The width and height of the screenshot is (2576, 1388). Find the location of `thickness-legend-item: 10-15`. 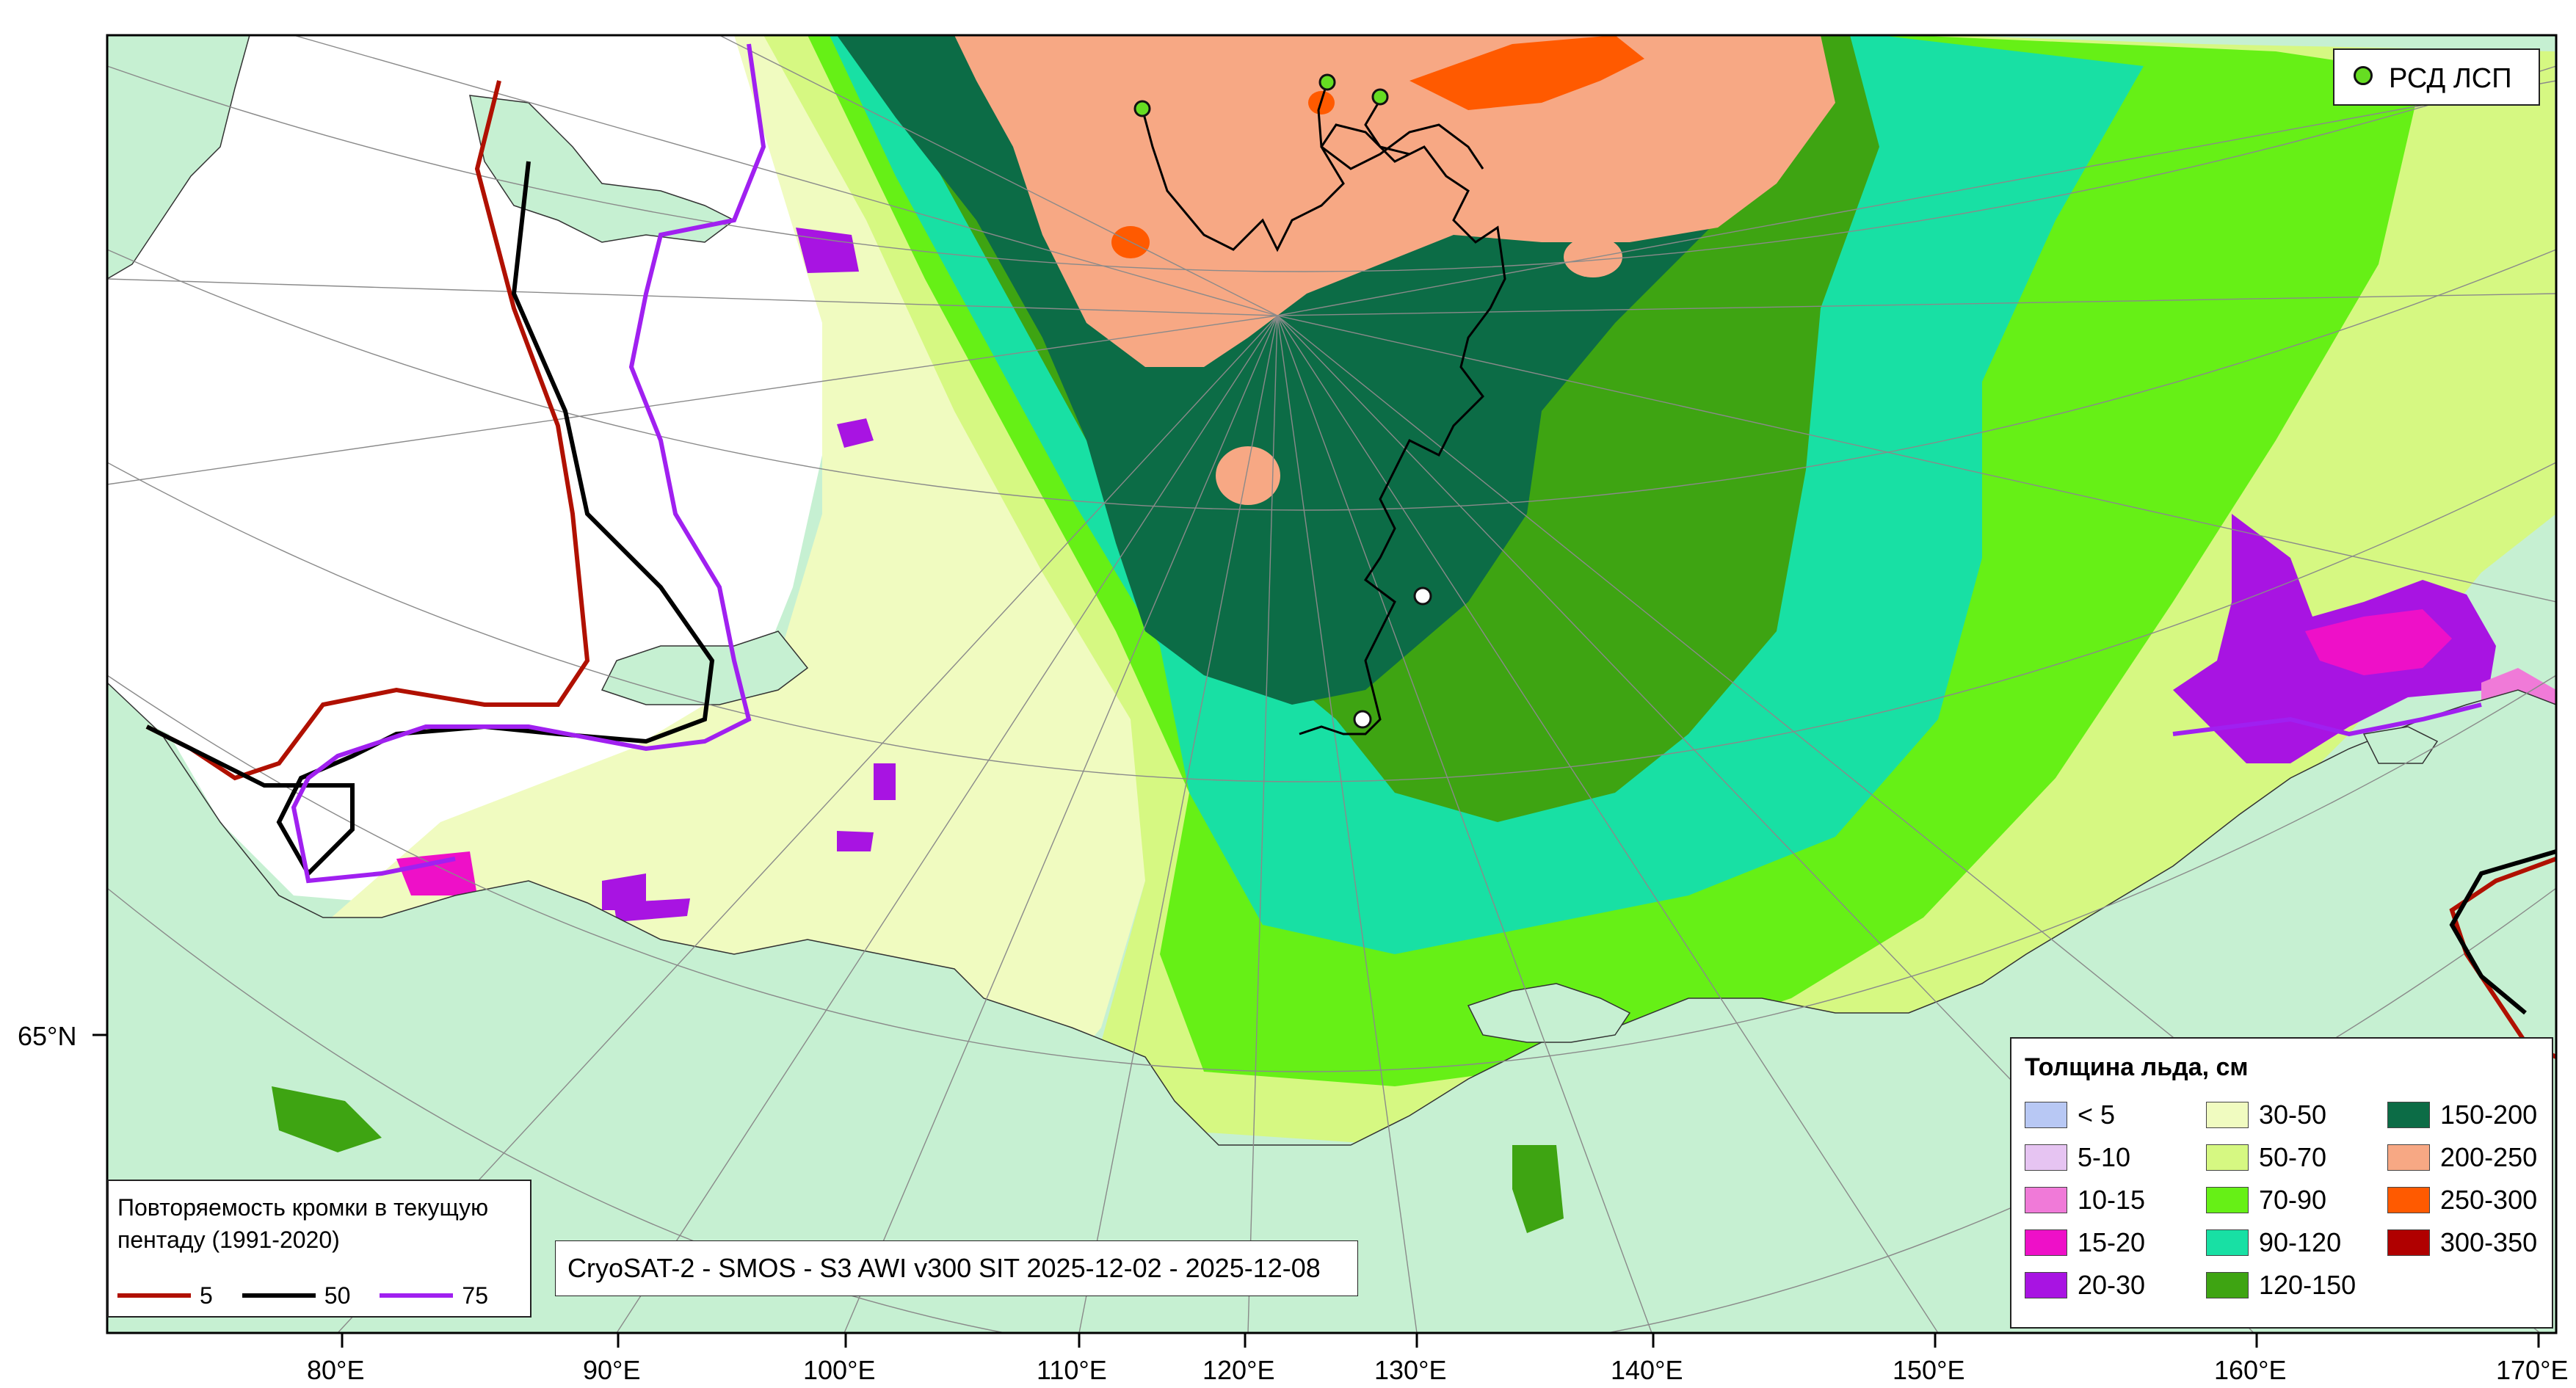

thickness-legend-item: 10-15 is located at coordinates (2085, 1200).